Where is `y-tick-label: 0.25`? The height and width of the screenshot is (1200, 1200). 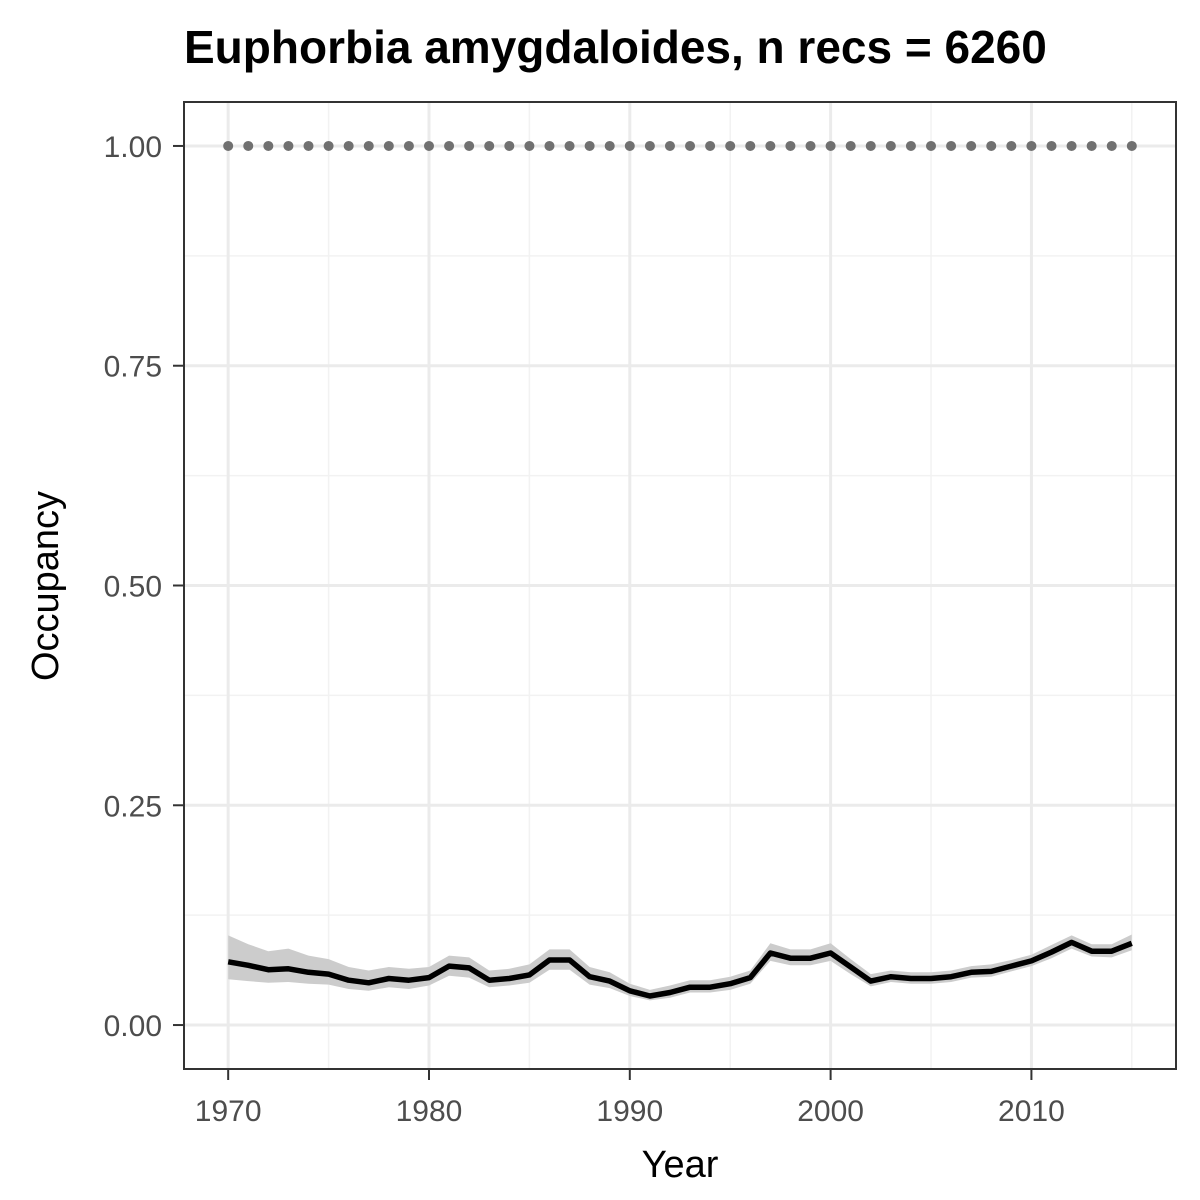
y-tick-label: 0.25 is located at coordinates (133, 806).